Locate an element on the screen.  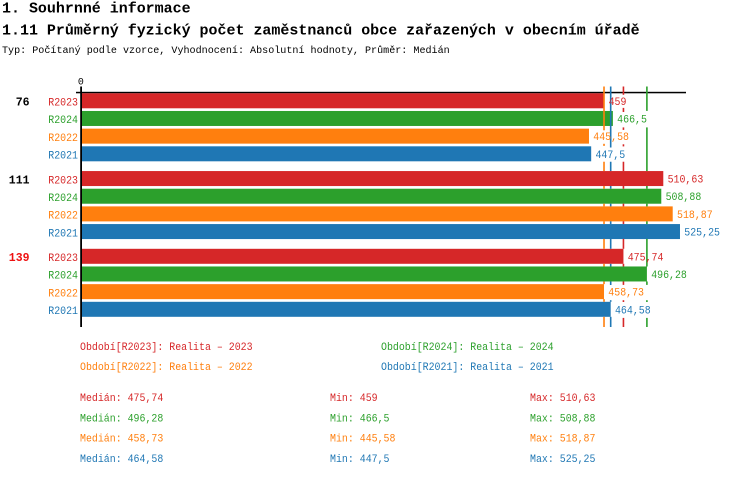
svg-text: Období[R2024]: Realita – 2024 is located at coordinates (467, 348).